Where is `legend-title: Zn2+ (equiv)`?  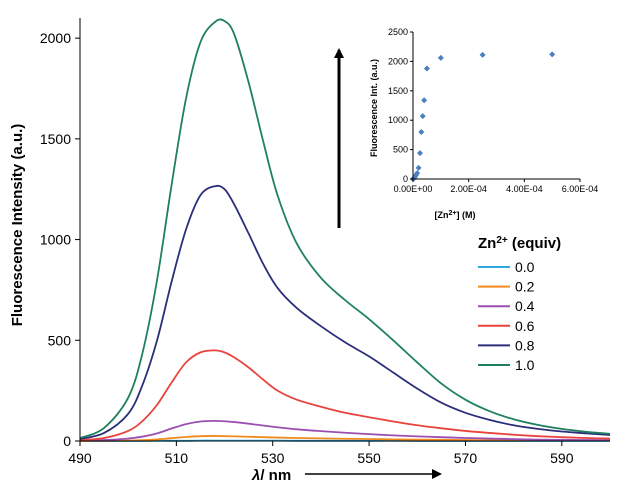
legend-title: Zn2+ (equiv) is located at coordinates (519, 243).